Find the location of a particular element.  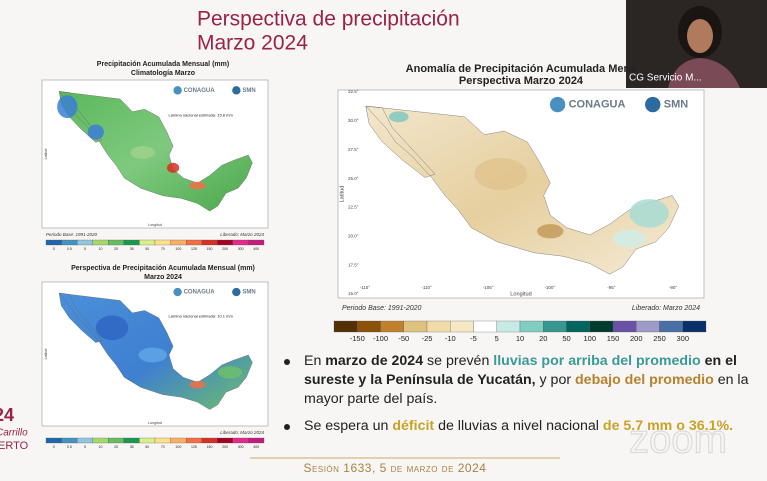

scale-label: 35 is located at coordinates (132, 447).